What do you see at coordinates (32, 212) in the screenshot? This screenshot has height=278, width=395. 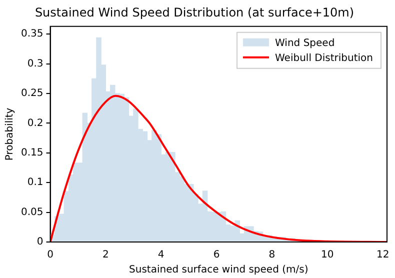 I see `y-tick-label: 0.05` at bounding box center [32, 212].